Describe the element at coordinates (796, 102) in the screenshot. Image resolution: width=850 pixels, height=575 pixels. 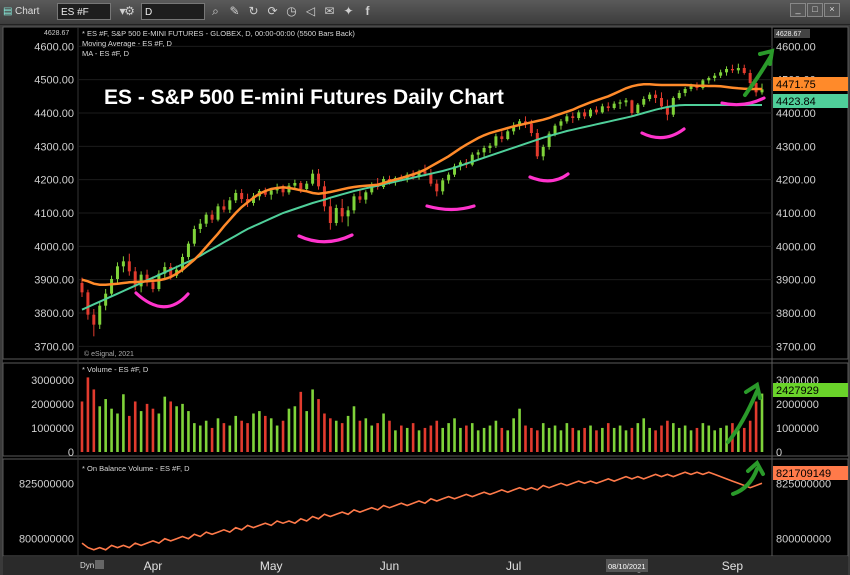
I see `last-ma-label: 4423.84` at that location.